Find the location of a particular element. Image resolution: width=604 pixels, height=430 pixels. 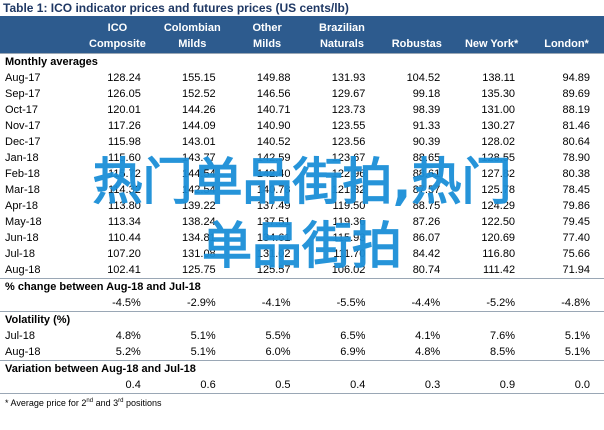

cell-value: 144.09 is located at coordinates (199, 126).